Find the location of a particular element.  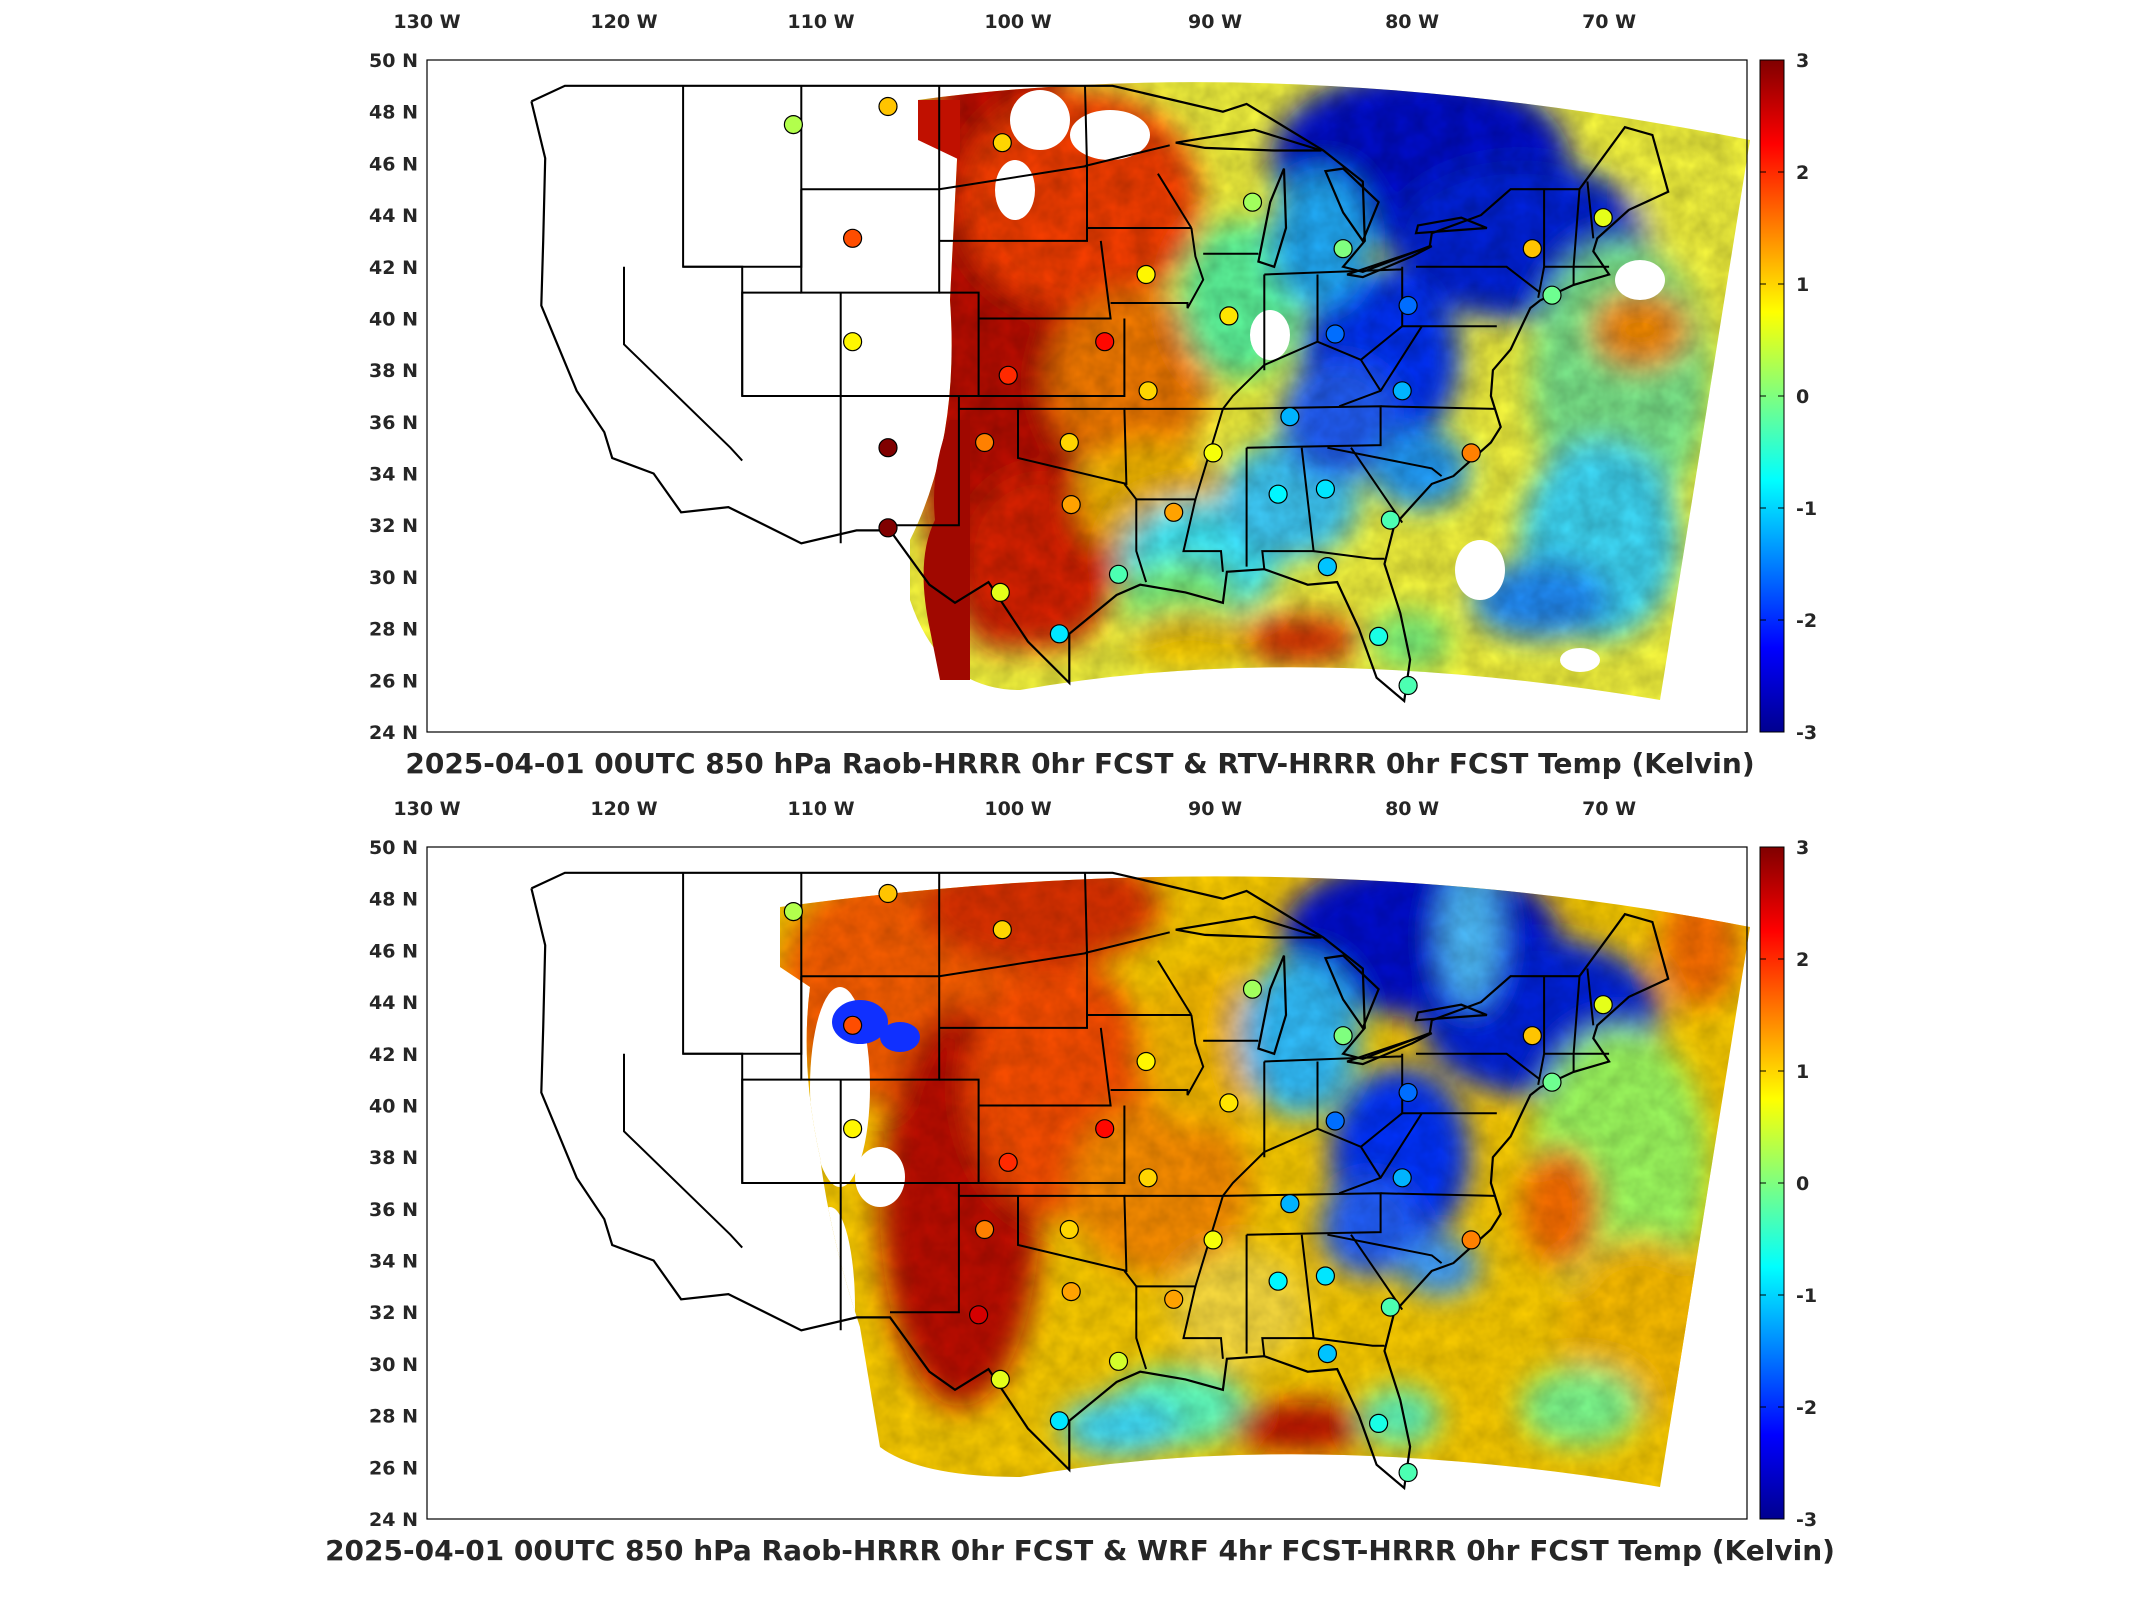

stations-top is located at coordinates (1198, 396).